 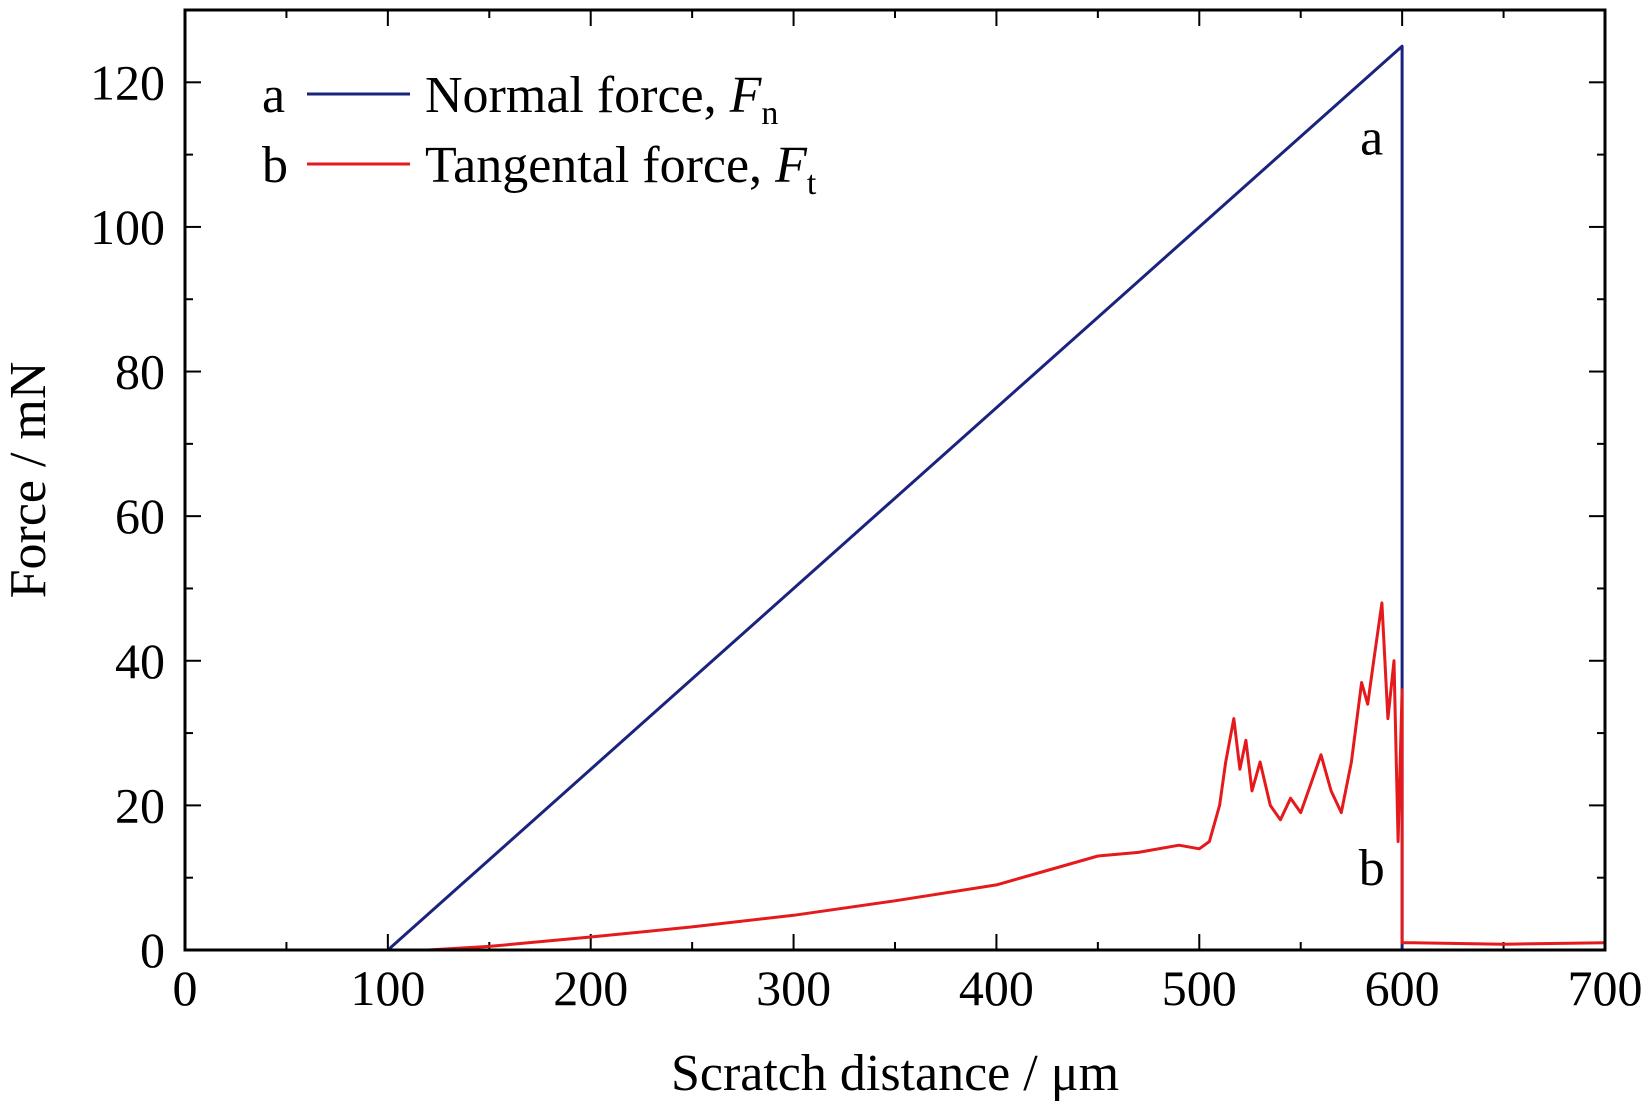 What do you see at coordinates (1605, 988) in the screenshot?
I see `x-tick-label: 700` at bounding box center [1605, 988].